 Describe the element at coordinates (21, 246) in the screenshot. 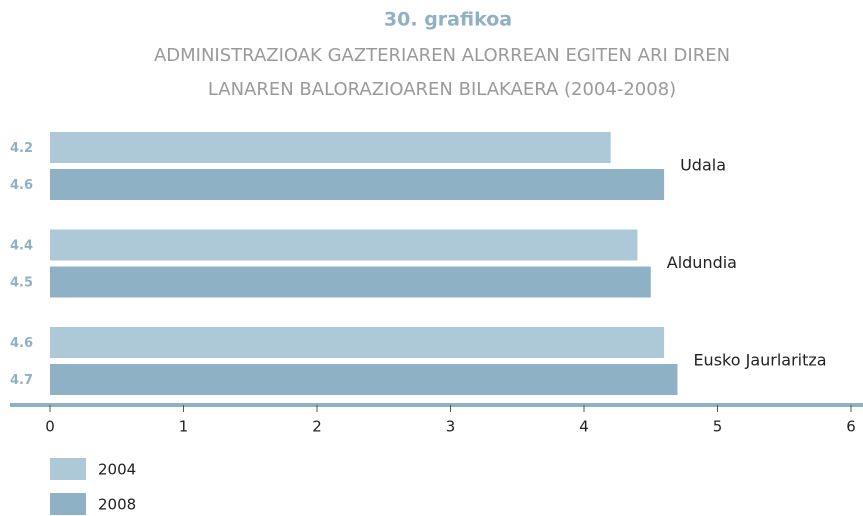

I see `value-label: 4.4` at that location.